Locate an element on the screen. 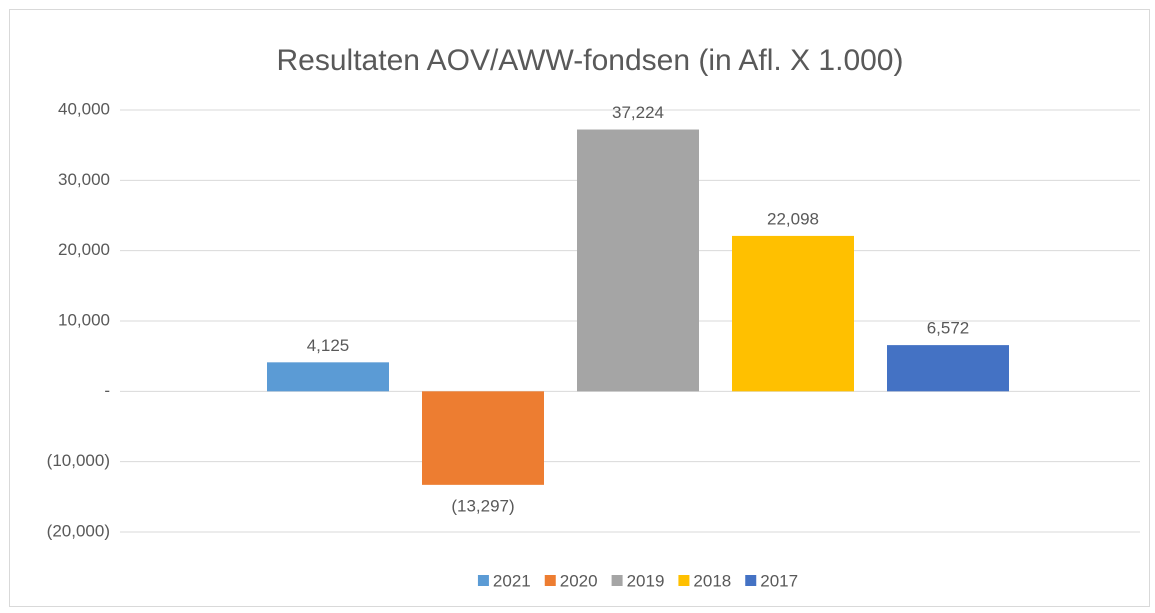 This screenshot has width=1155, height=613. legend-label: 2020 is located at coordinates (579, 580).